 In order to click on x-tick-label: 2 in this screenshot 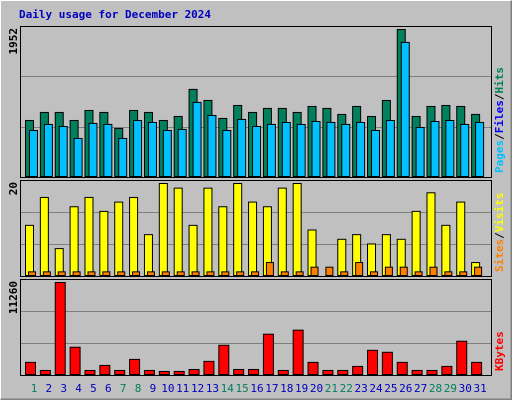, I will do `click(49, 388)`.